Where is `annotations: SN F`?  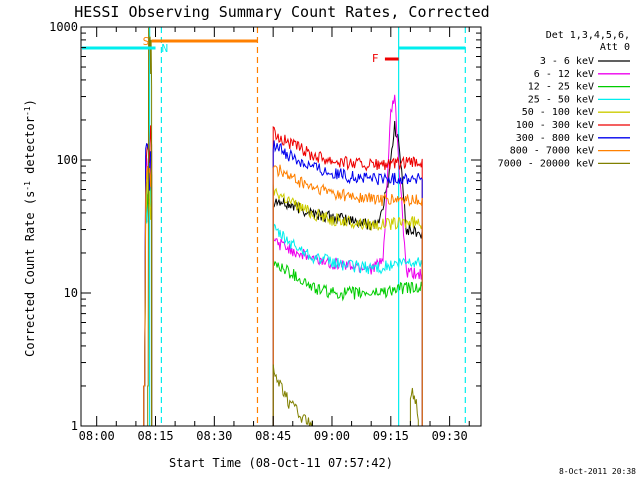 annotations: SN F is located at coordinates (274, 50).